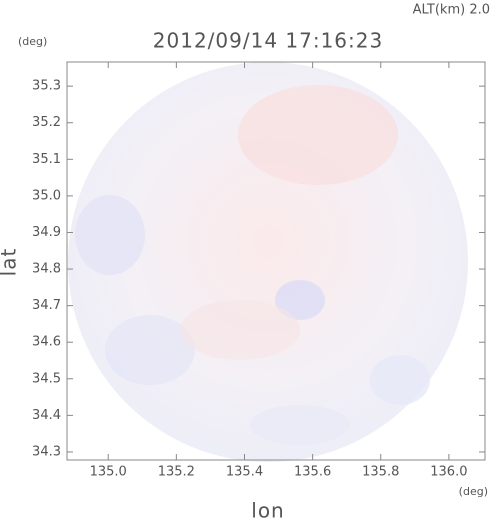  Describe the element at coordinates (46, 122) in the screenshot. I see `y-tick-label: 35.2` at that location.